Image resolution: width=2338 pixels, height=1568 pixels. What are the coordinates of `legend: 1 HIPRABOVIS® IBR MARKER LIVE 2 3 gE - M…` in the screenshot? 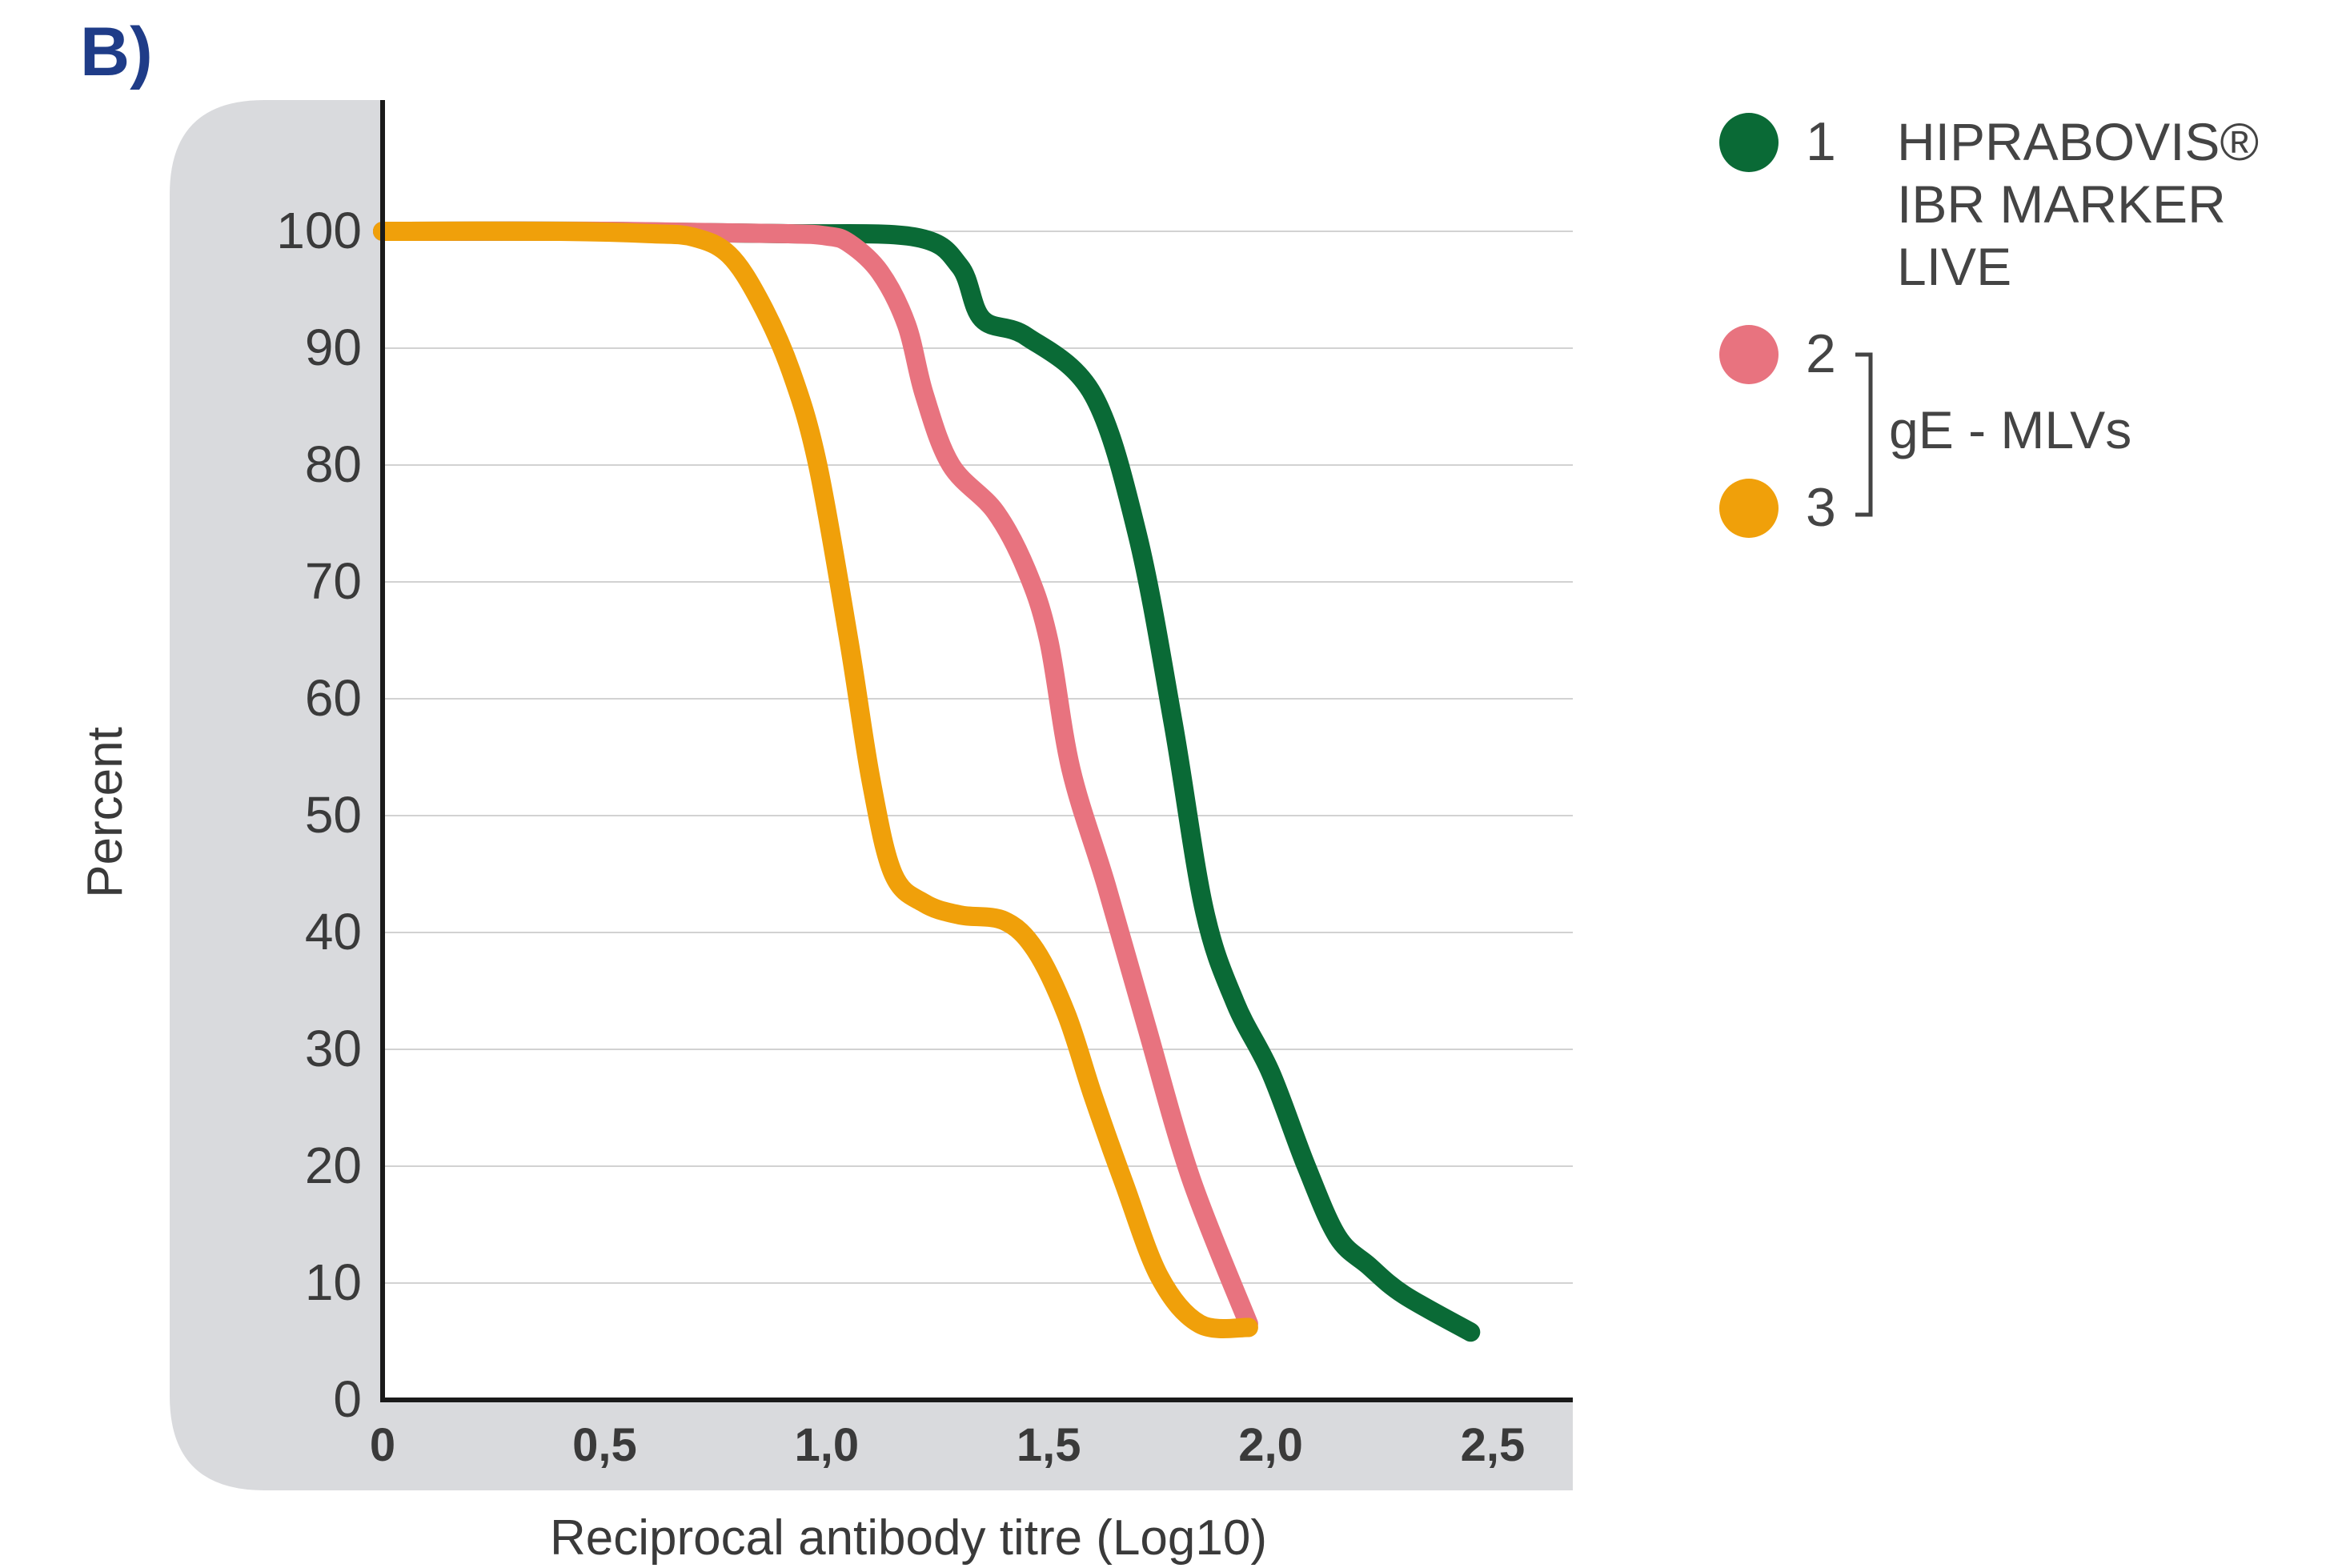 It's located at (1989, 324).